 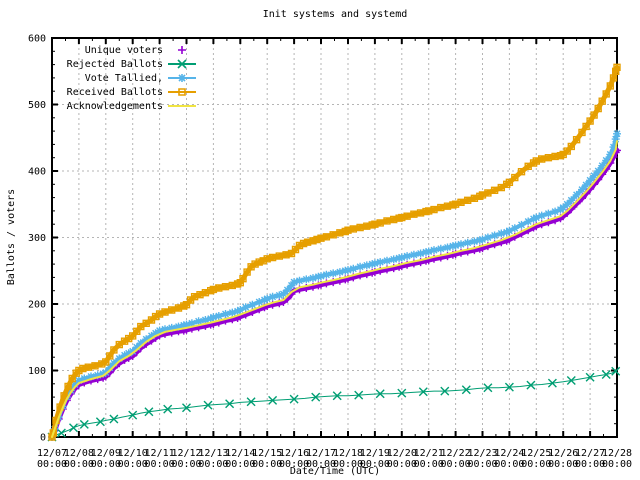 What do you see at coordinates (37, 39) in the screenshot?
I see `y-tick-label: 600` at bounding box center [37, 39].